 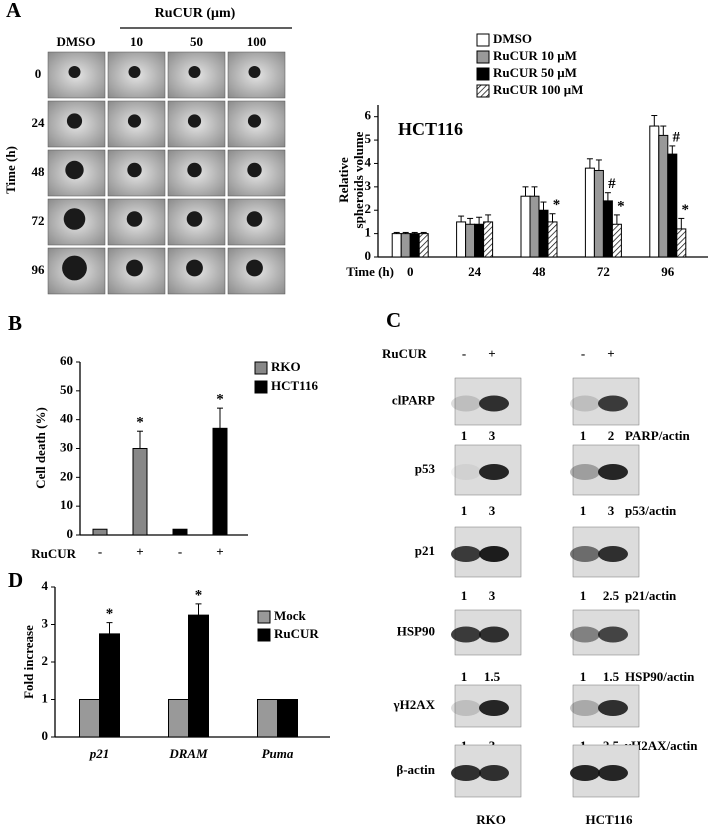 What do you see at coordinates (535, 55) in the screenshot?
I see `legend-label: RuCUR 10 μM` at bounding box center [535, 55].